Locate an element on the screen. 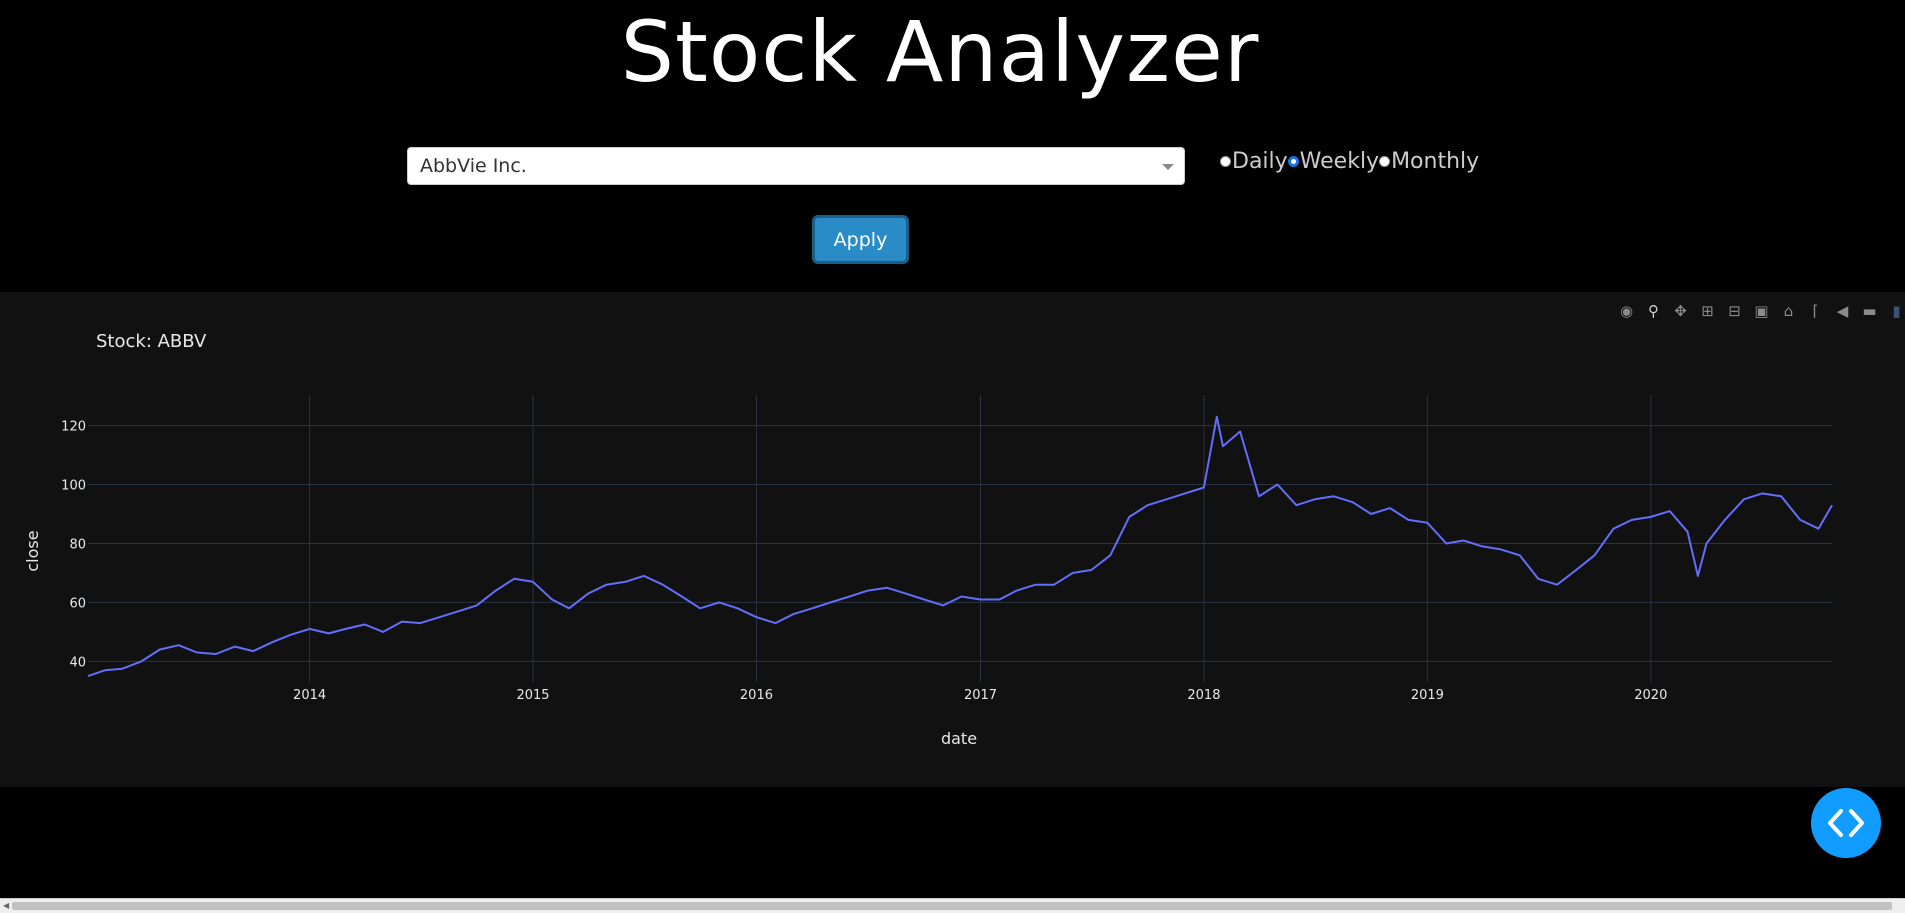  x-axis-ticks: 2014 2015 2016 2017 2018 2019 2020 is located at coordinates (980, 695).